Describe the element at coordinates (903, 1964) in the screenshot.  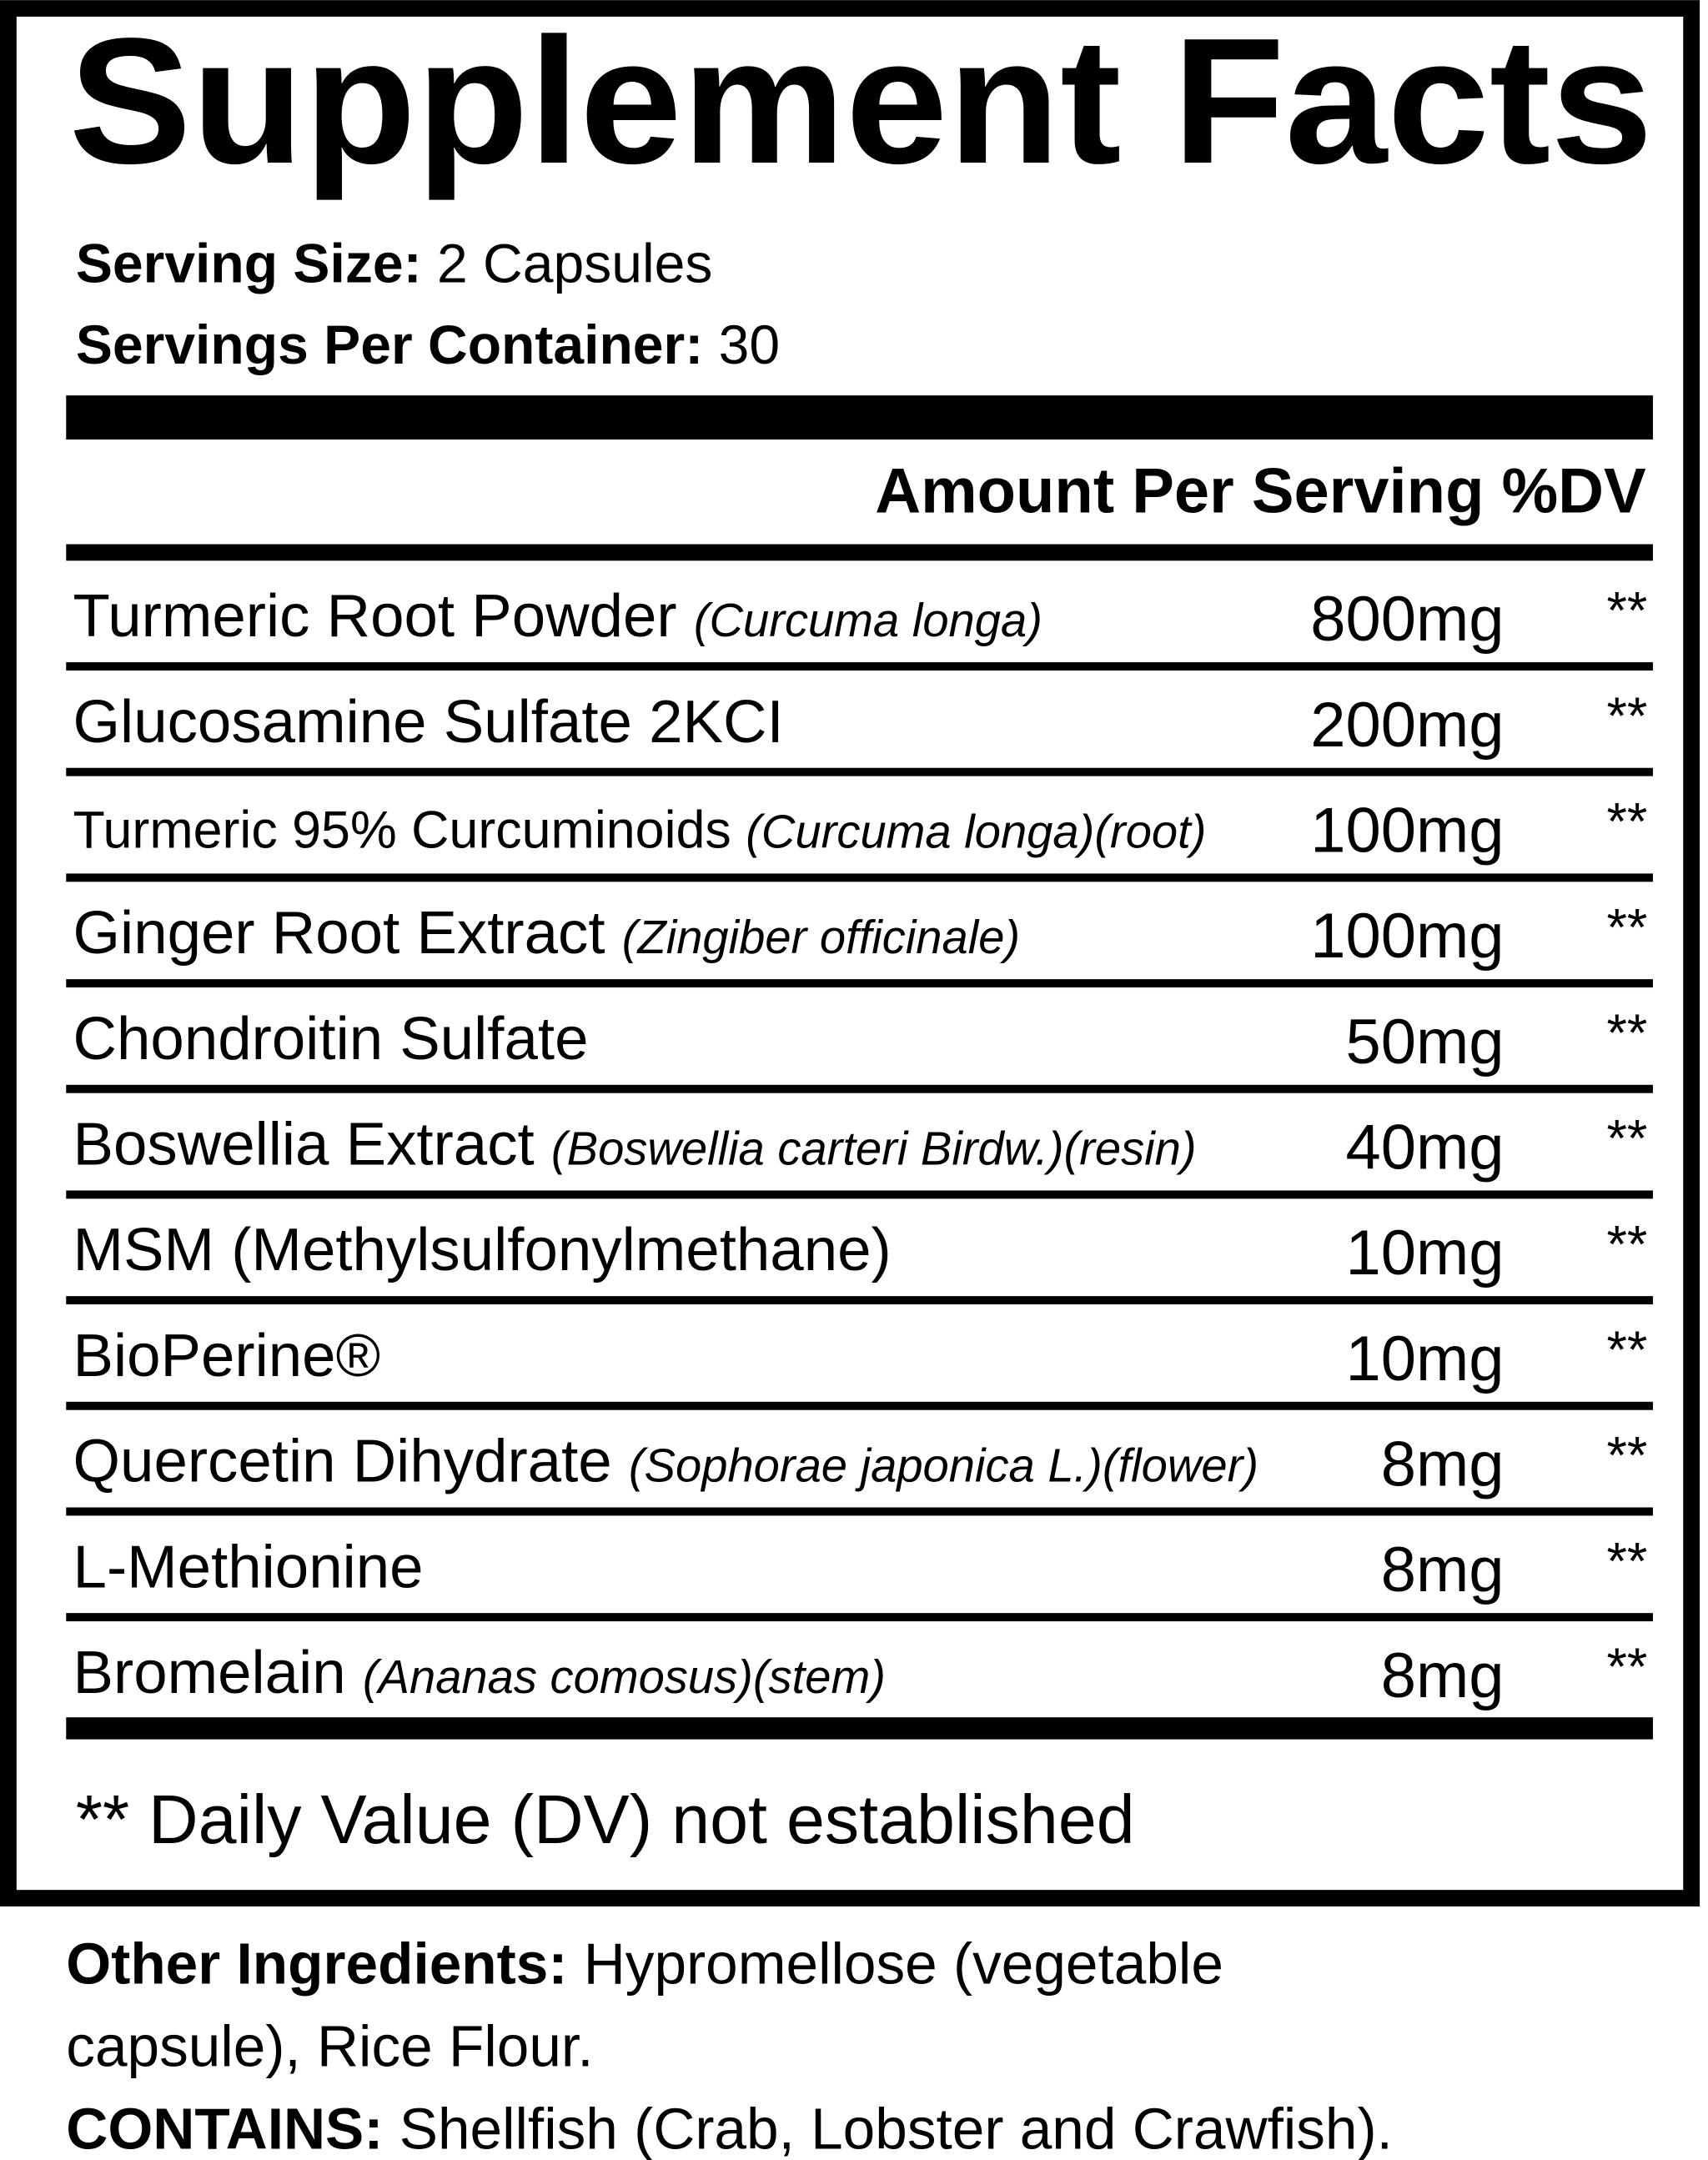
I see `text: Hypromellose (vegetable` at that location.